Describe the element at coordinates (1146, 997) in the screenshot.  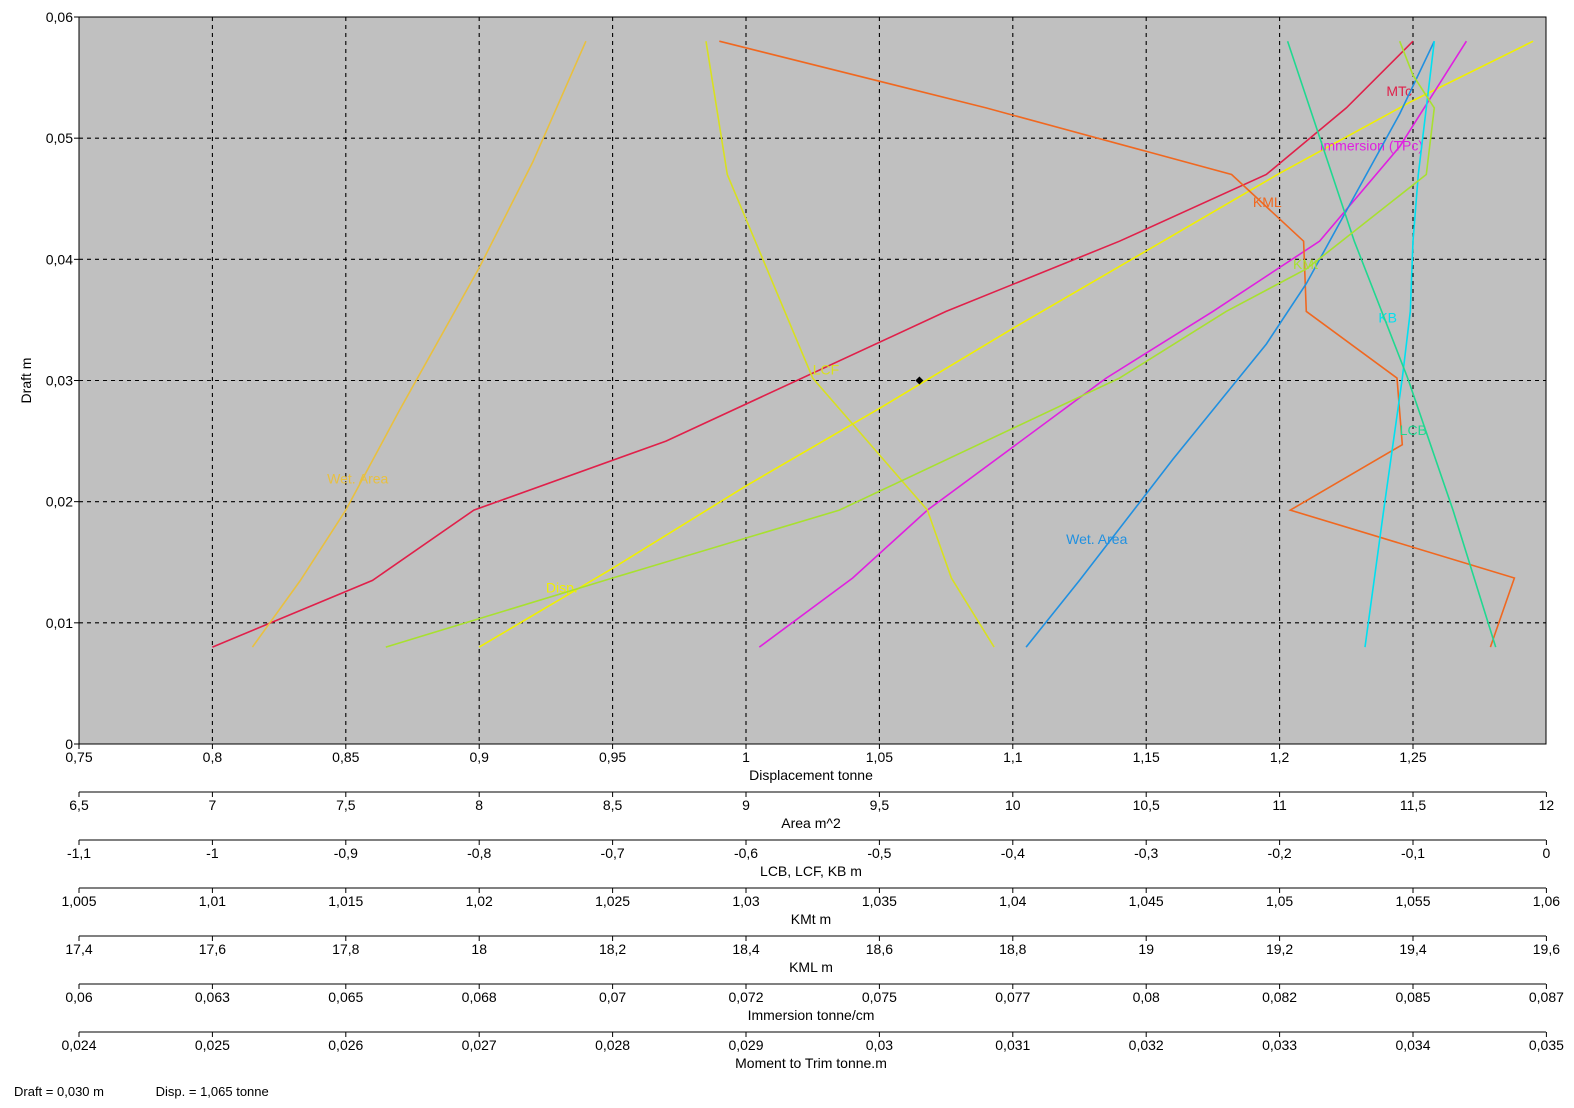
I see `x-tick-label: 0,08` at that location.